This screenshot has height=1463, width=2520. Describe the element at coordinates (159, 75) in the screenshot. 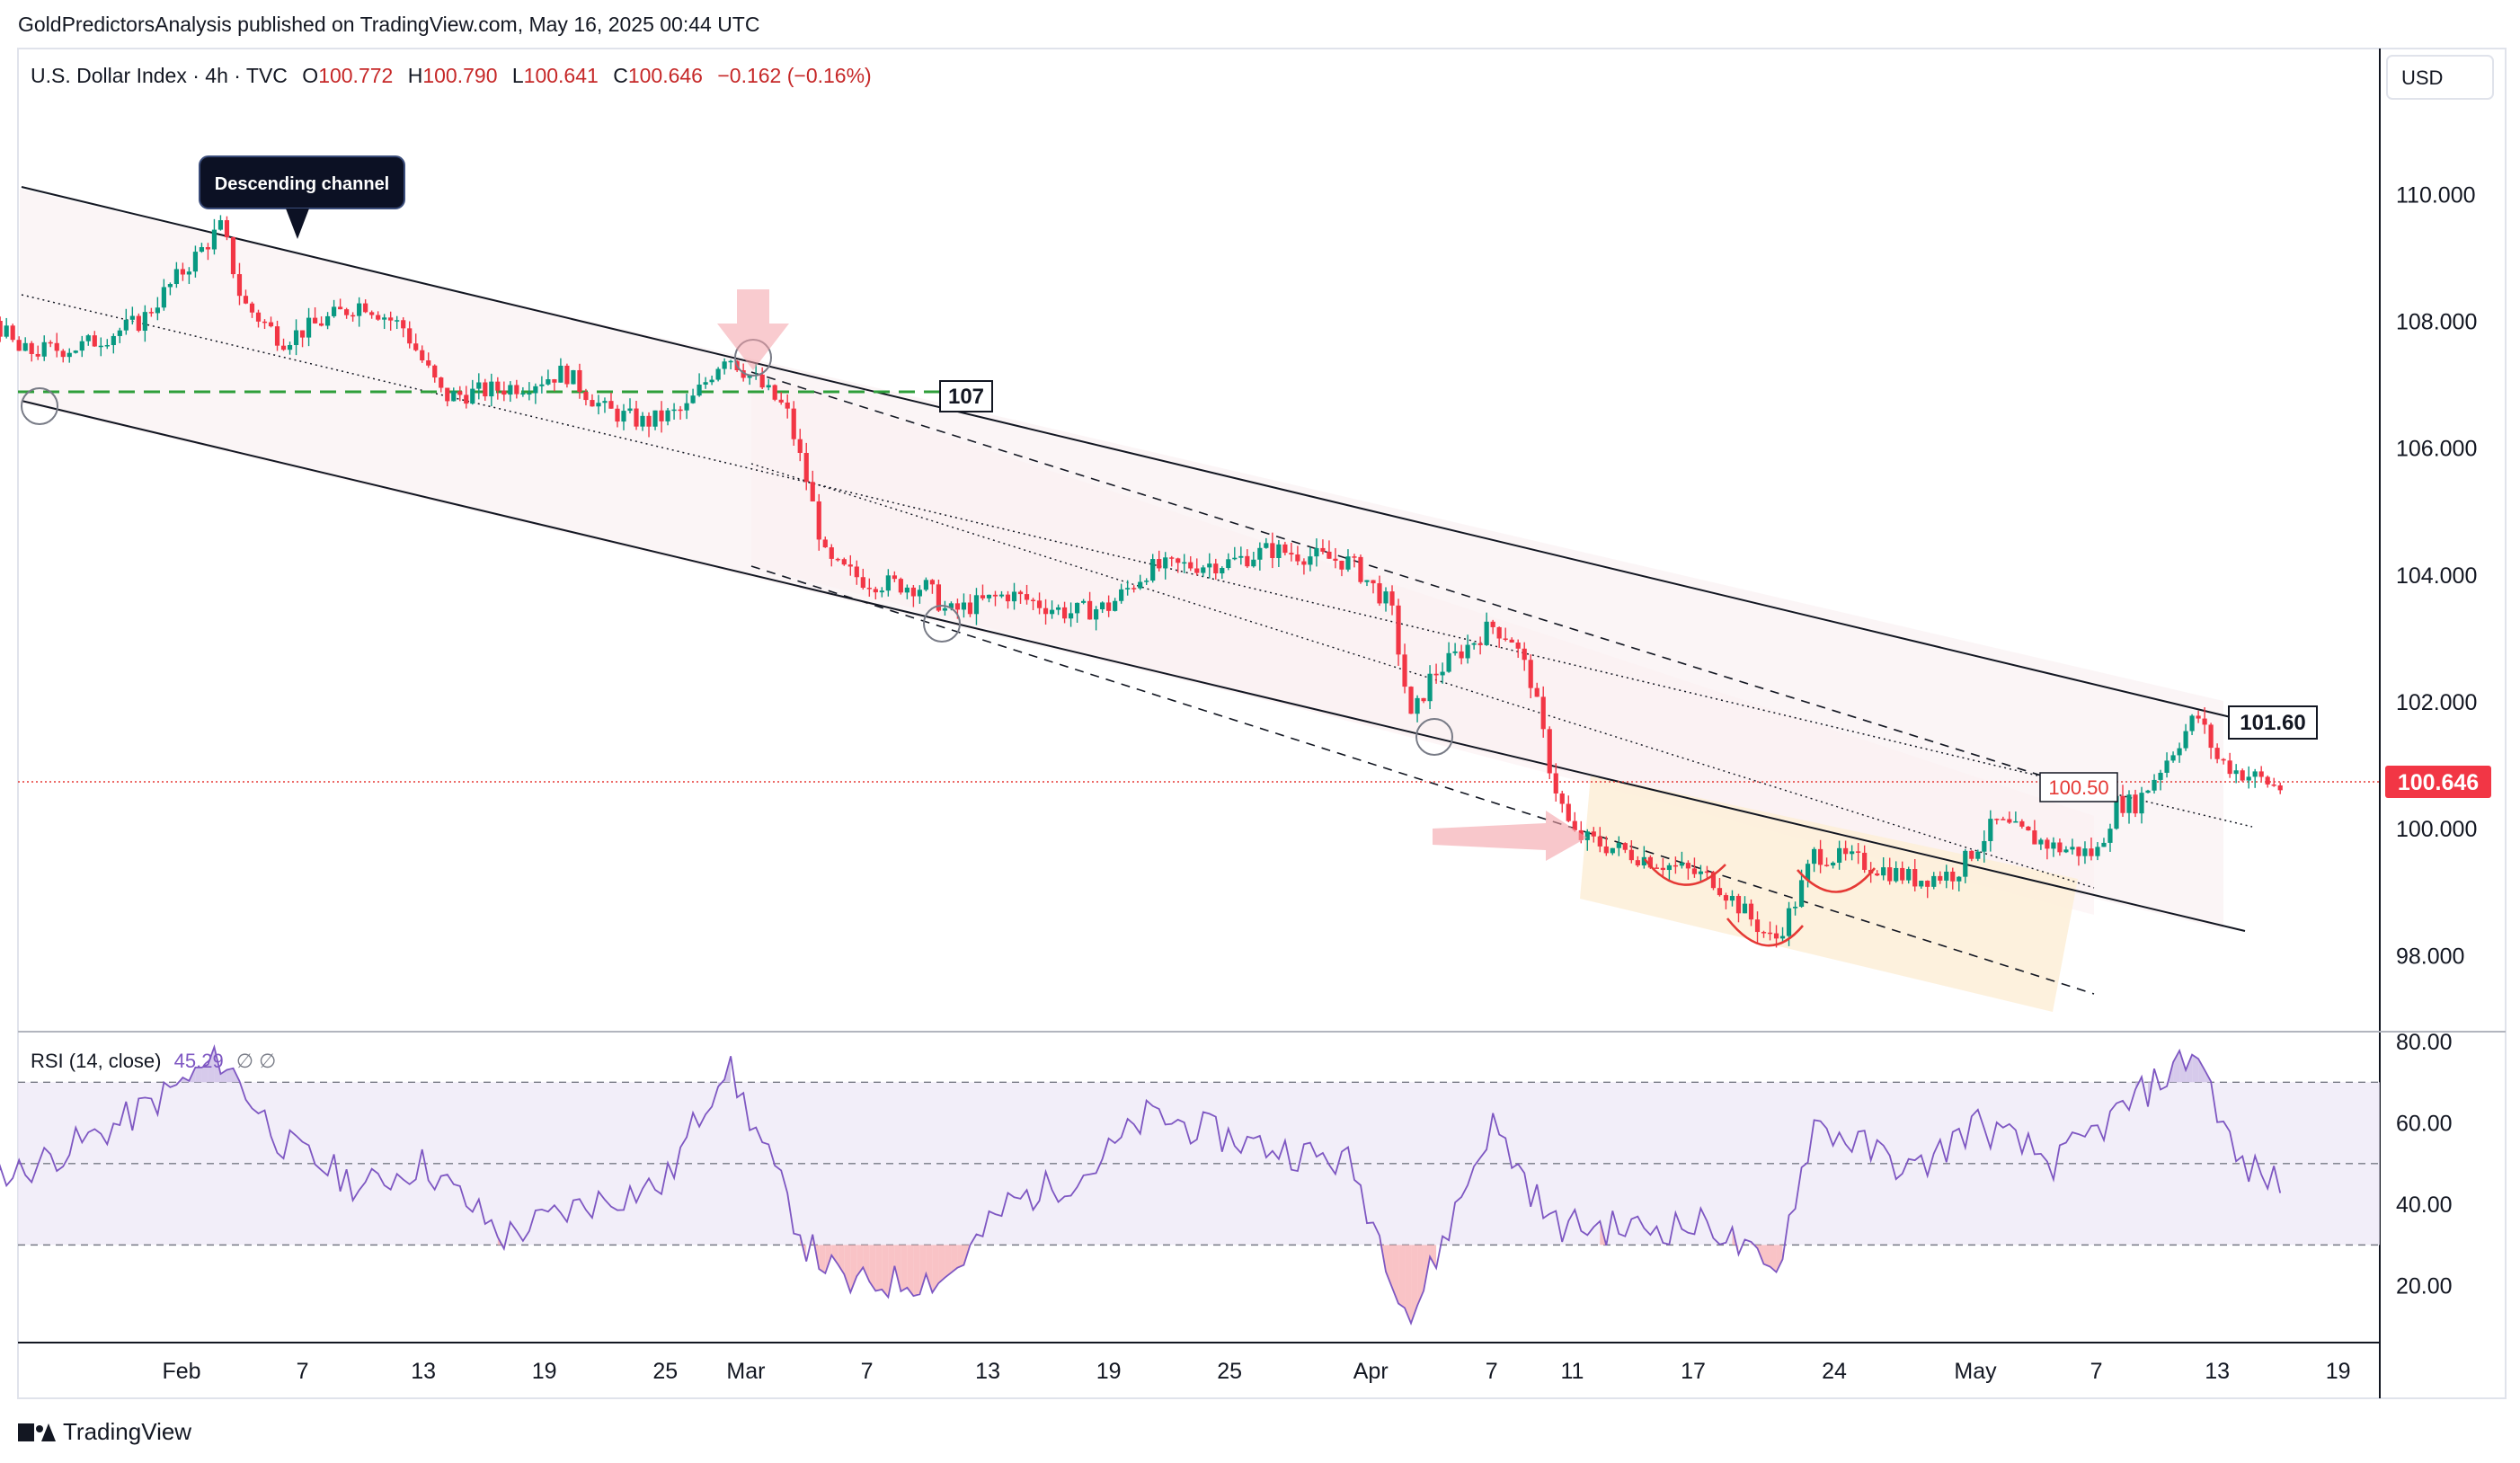

I see `legend-symbol: U.S. Dollar Index · 4h · TVC` at that location.